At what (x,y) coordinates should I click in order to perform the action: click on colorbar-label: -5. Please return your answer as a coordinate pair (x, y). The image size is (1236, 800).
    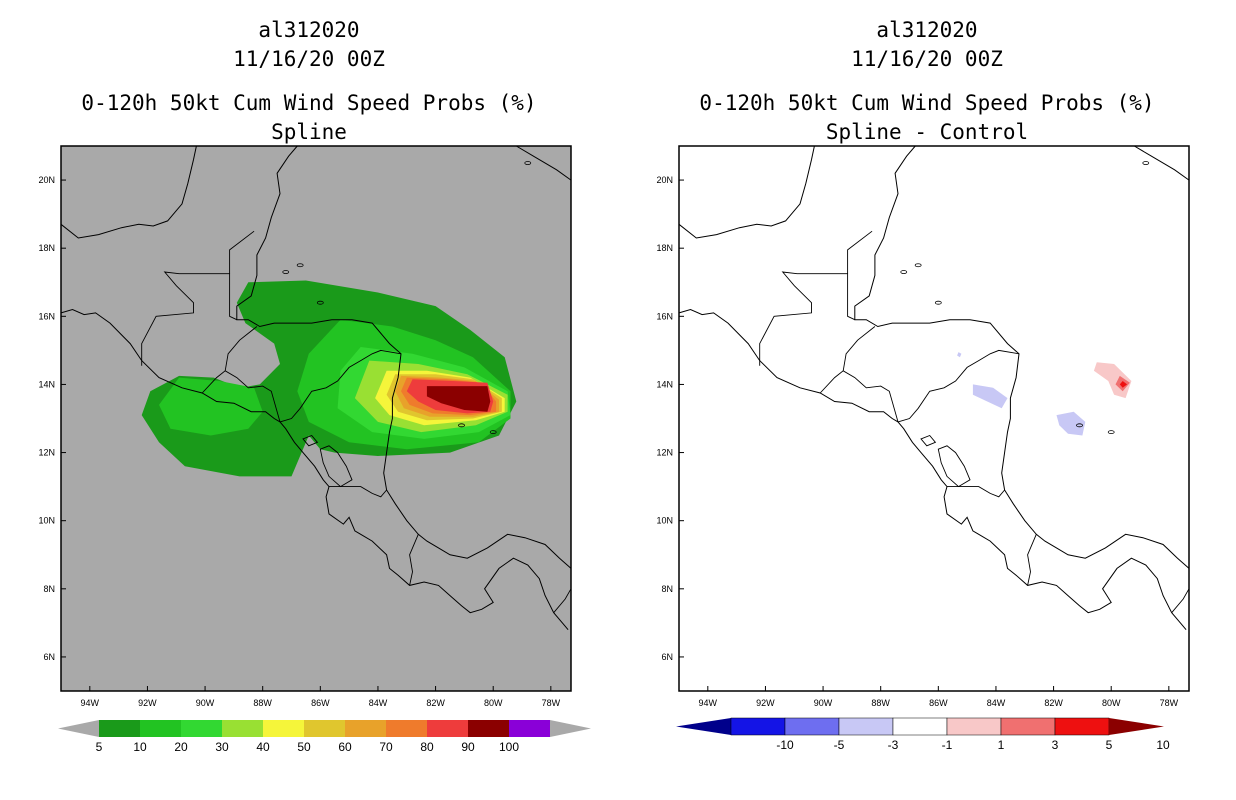
    Looking at the image, I should click on (839, 745).